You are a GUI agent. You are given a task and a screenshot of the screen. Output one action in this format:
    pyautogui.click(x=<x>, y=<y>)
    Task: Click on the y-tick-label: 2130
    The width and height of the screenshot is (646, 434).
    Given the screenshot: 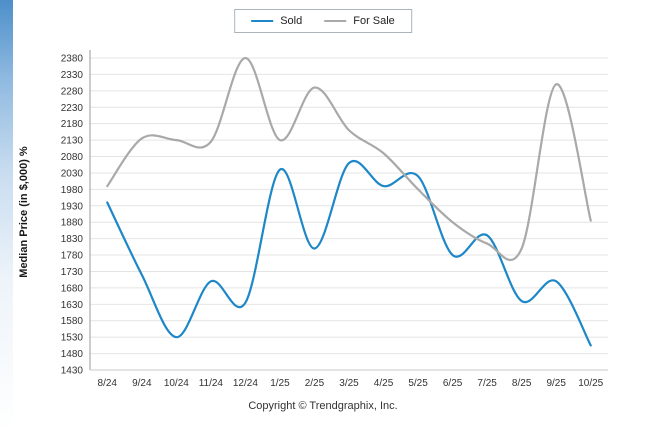 What is the action you would take?
    pyautogui.click(x=72, y=141)
    